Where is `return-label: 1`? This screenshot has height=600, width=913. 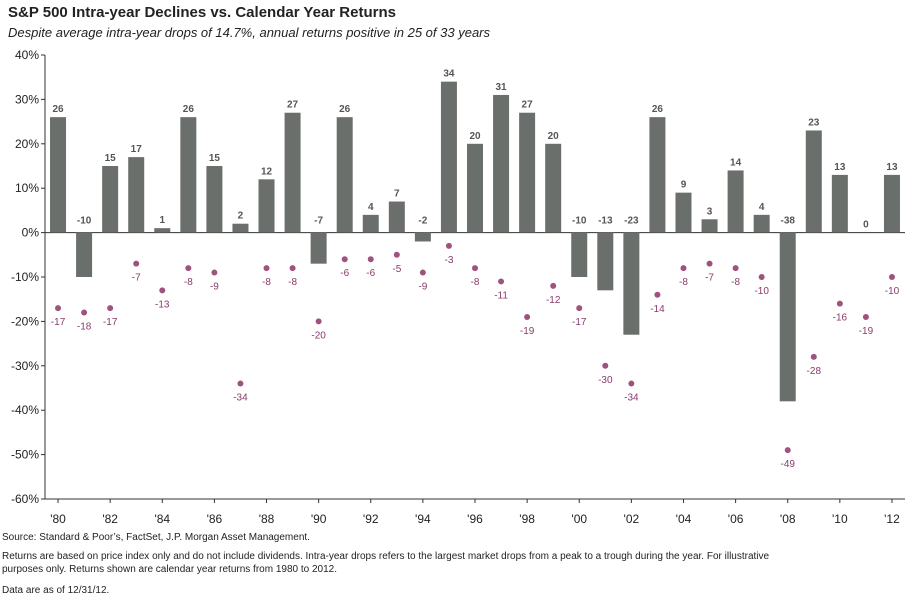 return-label: 1 is located at coordinates (162, 220).